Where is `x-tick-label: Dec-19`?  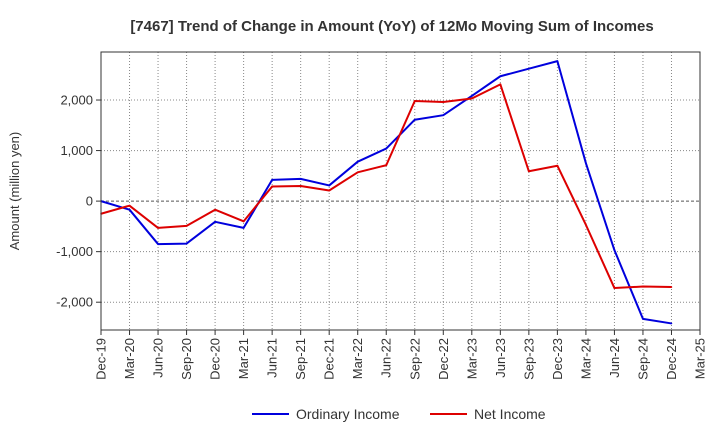
x-tick-label: Dec-19 is located at coordinates (101, 359).